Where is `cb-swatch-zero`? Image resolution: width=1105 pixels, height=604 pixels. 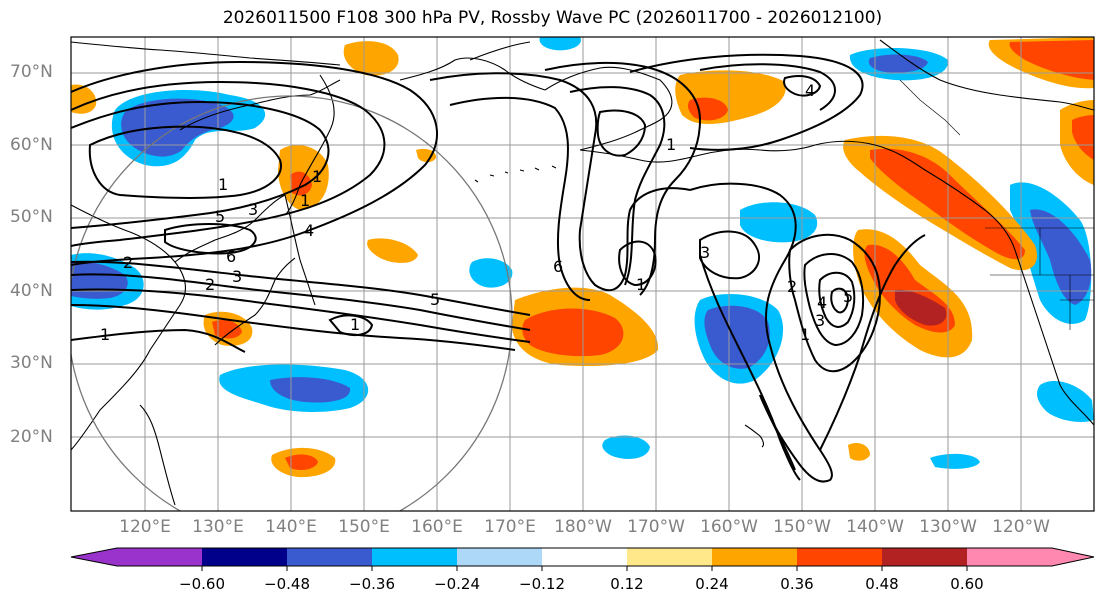
cb-swatch-zero is located at coordinates (584, 557).